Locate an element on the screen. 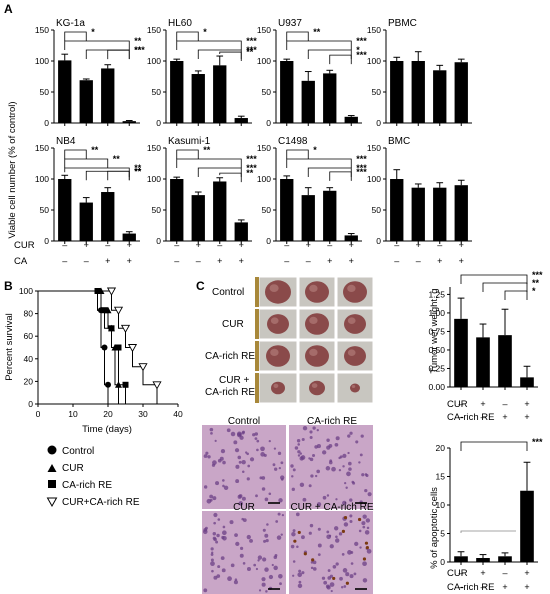  histology-image is located at coordinates (331, 552).